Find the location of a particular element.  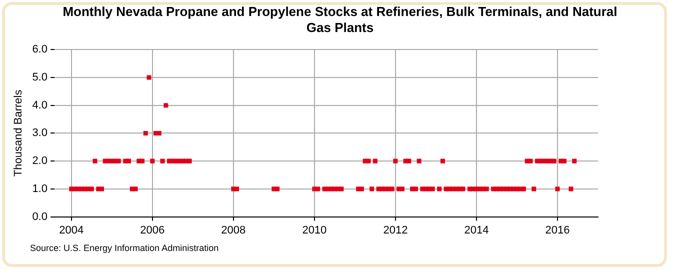

x-tick-label: 2010 is located at coordinates (314, 230).